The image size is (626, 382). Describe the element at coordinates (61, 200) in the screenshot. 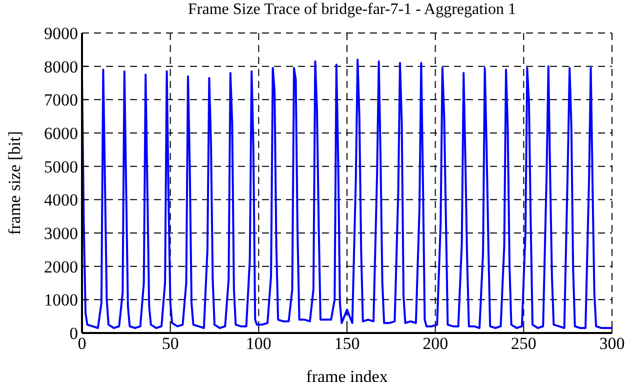

I see `y-tick-label: 4000` at that location.